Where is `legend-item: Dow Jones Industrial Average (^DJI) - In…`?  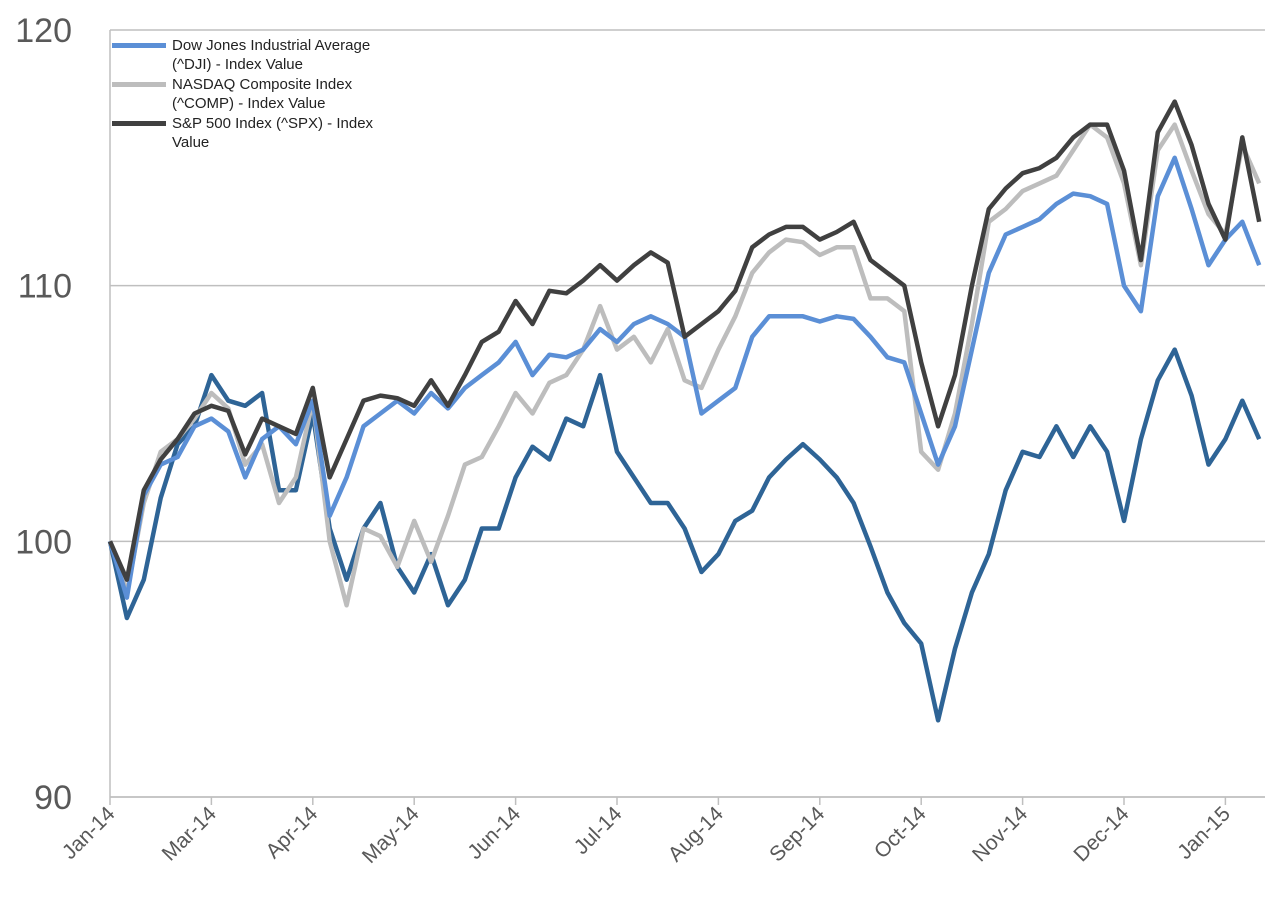
legend-item: Dow Jones Industrial Average (^DJI) - In… is located at coordinates (262, 55).